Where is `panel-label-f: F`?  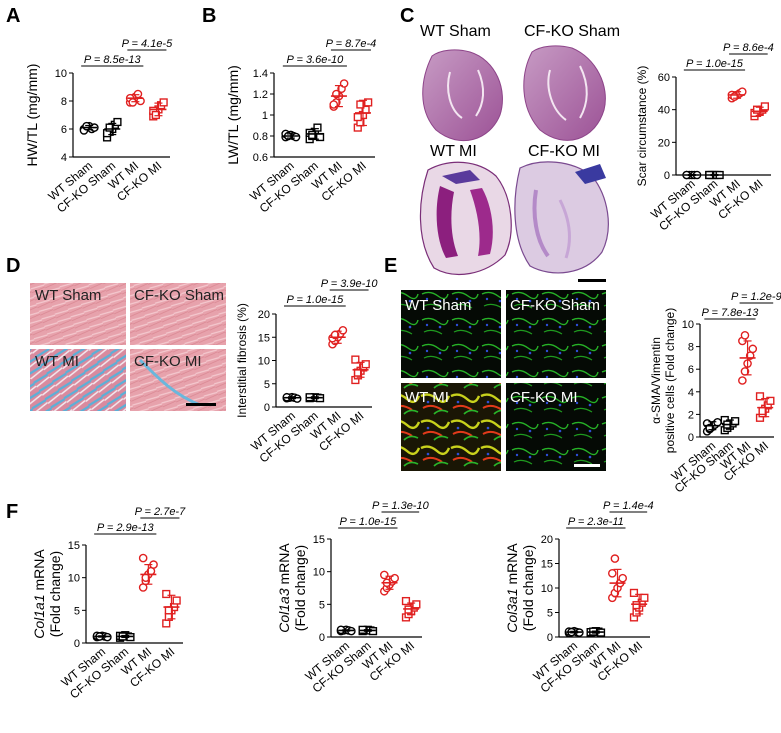 panel-label-f: F is located at coordinates (12, 512).